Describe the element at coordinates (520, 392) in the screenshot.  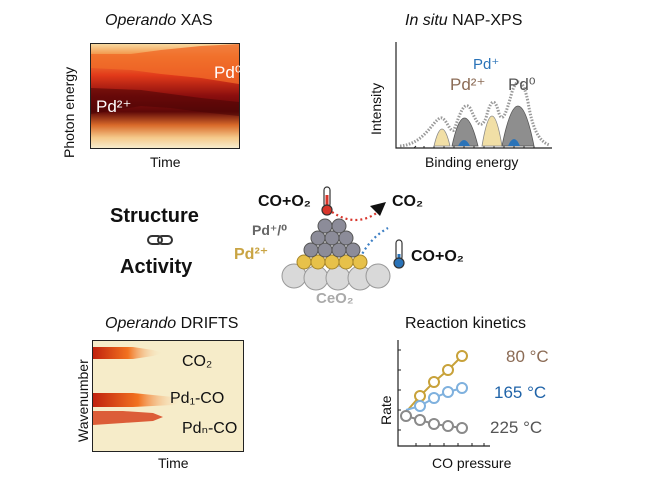
I see `series-165c-label: 165 °C` at that location.